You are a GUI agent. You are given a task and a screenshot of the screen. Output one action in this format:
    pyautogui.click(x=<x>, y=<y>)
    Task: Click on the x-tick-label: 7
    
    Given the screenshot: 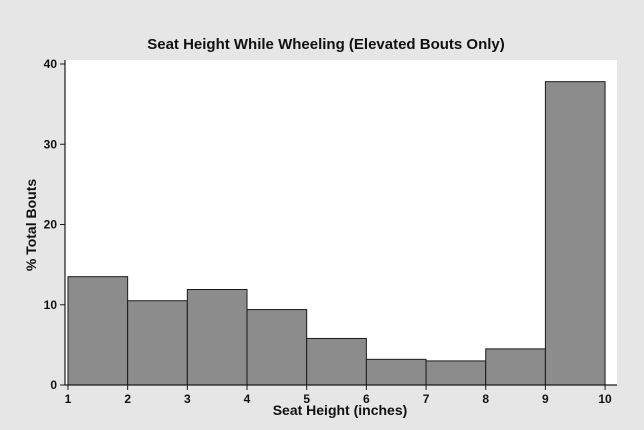 What is the action you would take?
    pyautogui.click(x=426, y=399)
    